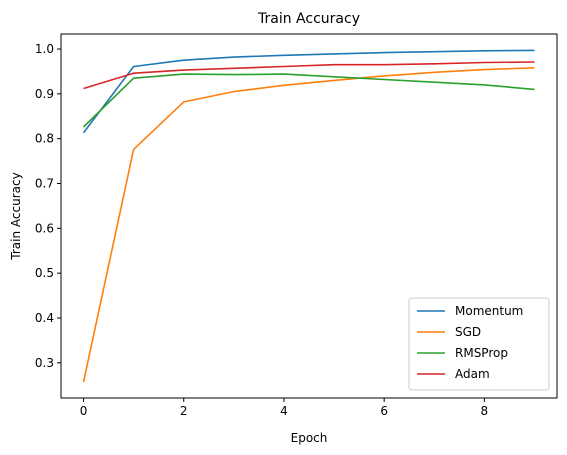 The image size is (567, 455). I want to click on legend: Momentum SGD RMSProp Adam, so click(479, 344).